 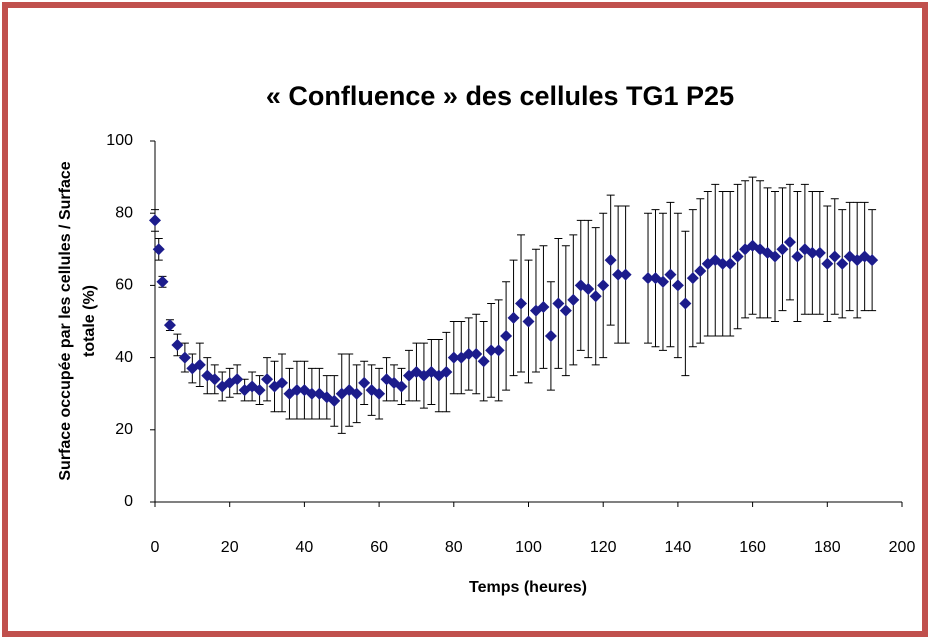 I want to click on y-tick-label: 0, so click(x=128, y=501).